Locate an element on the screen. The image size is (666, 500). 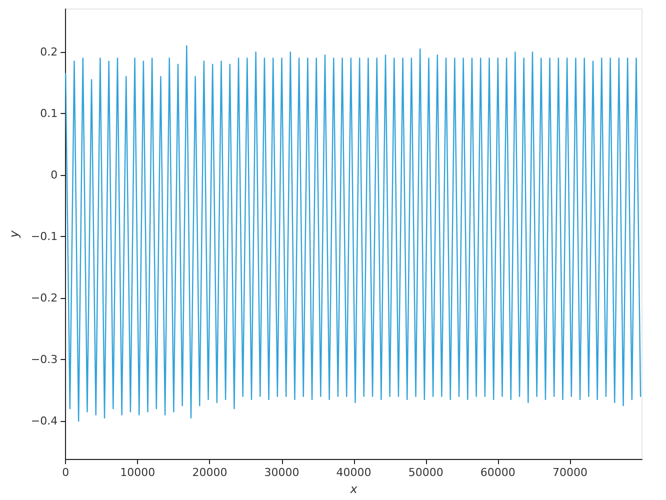
x-tick-label: 60000 is located at coordinates (498, 473).